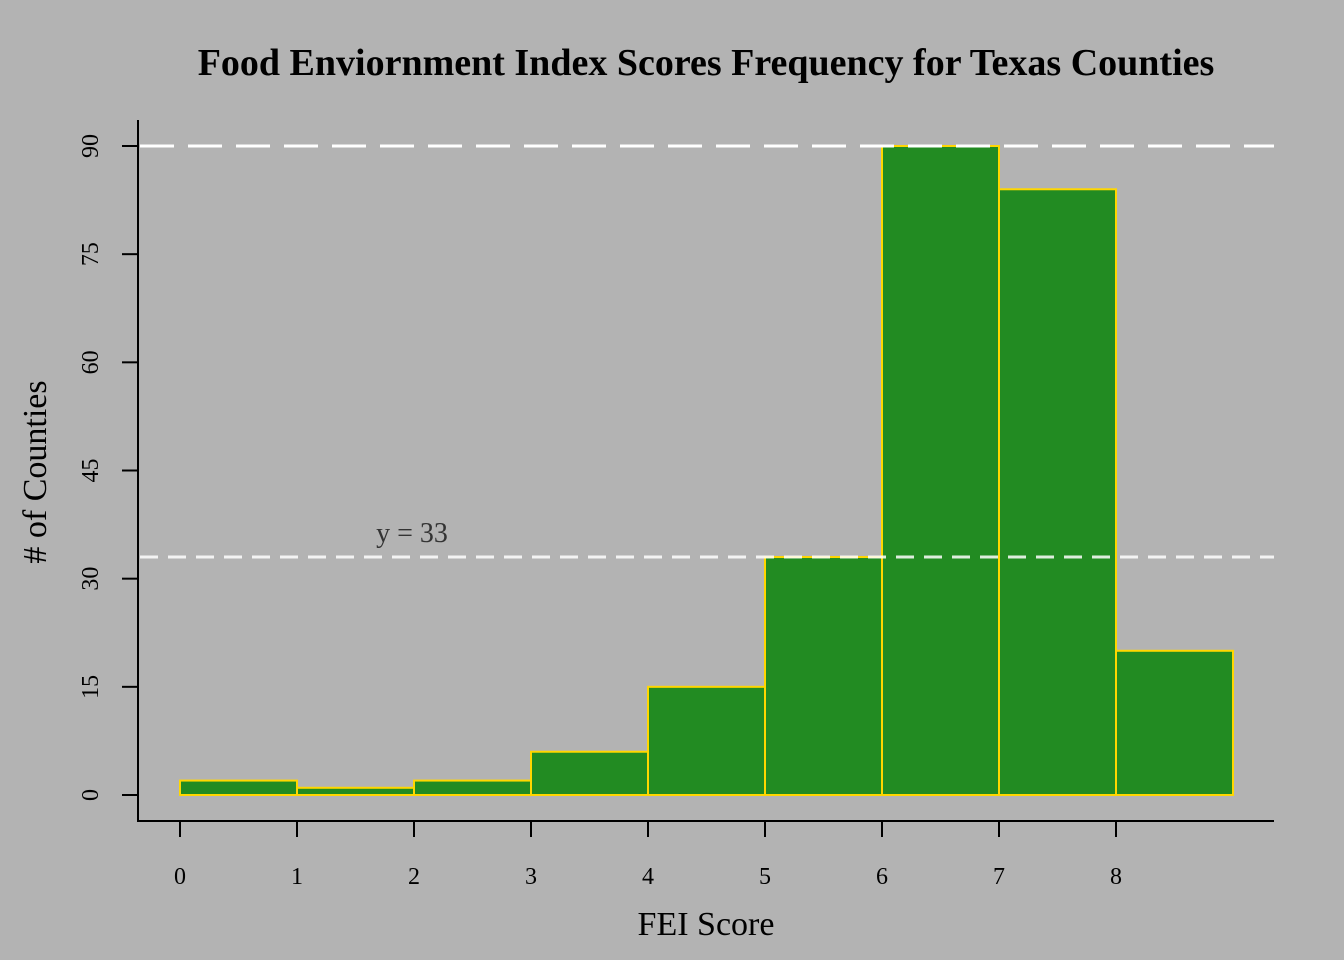 The image size is (1344, 960). Describe the element at coordinates (91, 146) in the screenshot. I see `y-tick-label-6: 90` at that location.